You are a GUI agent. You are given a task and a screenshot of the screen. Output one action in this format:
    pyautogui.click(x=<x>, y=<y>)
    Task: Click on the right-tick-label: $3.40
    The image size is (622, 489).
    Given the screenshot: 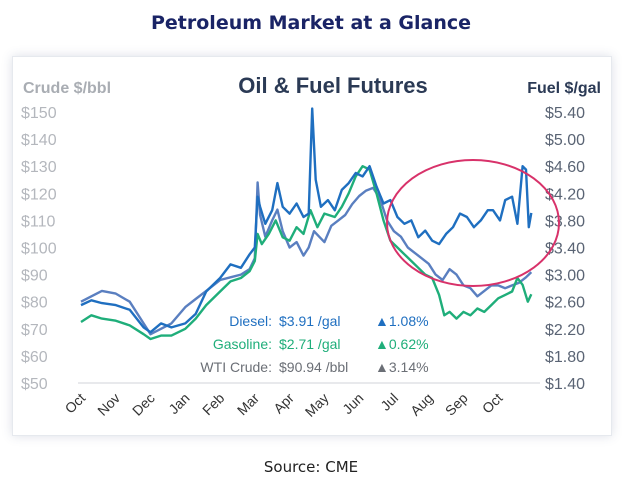 What is the action you would take?
    pyautogui.click(x=565, y=249)
    